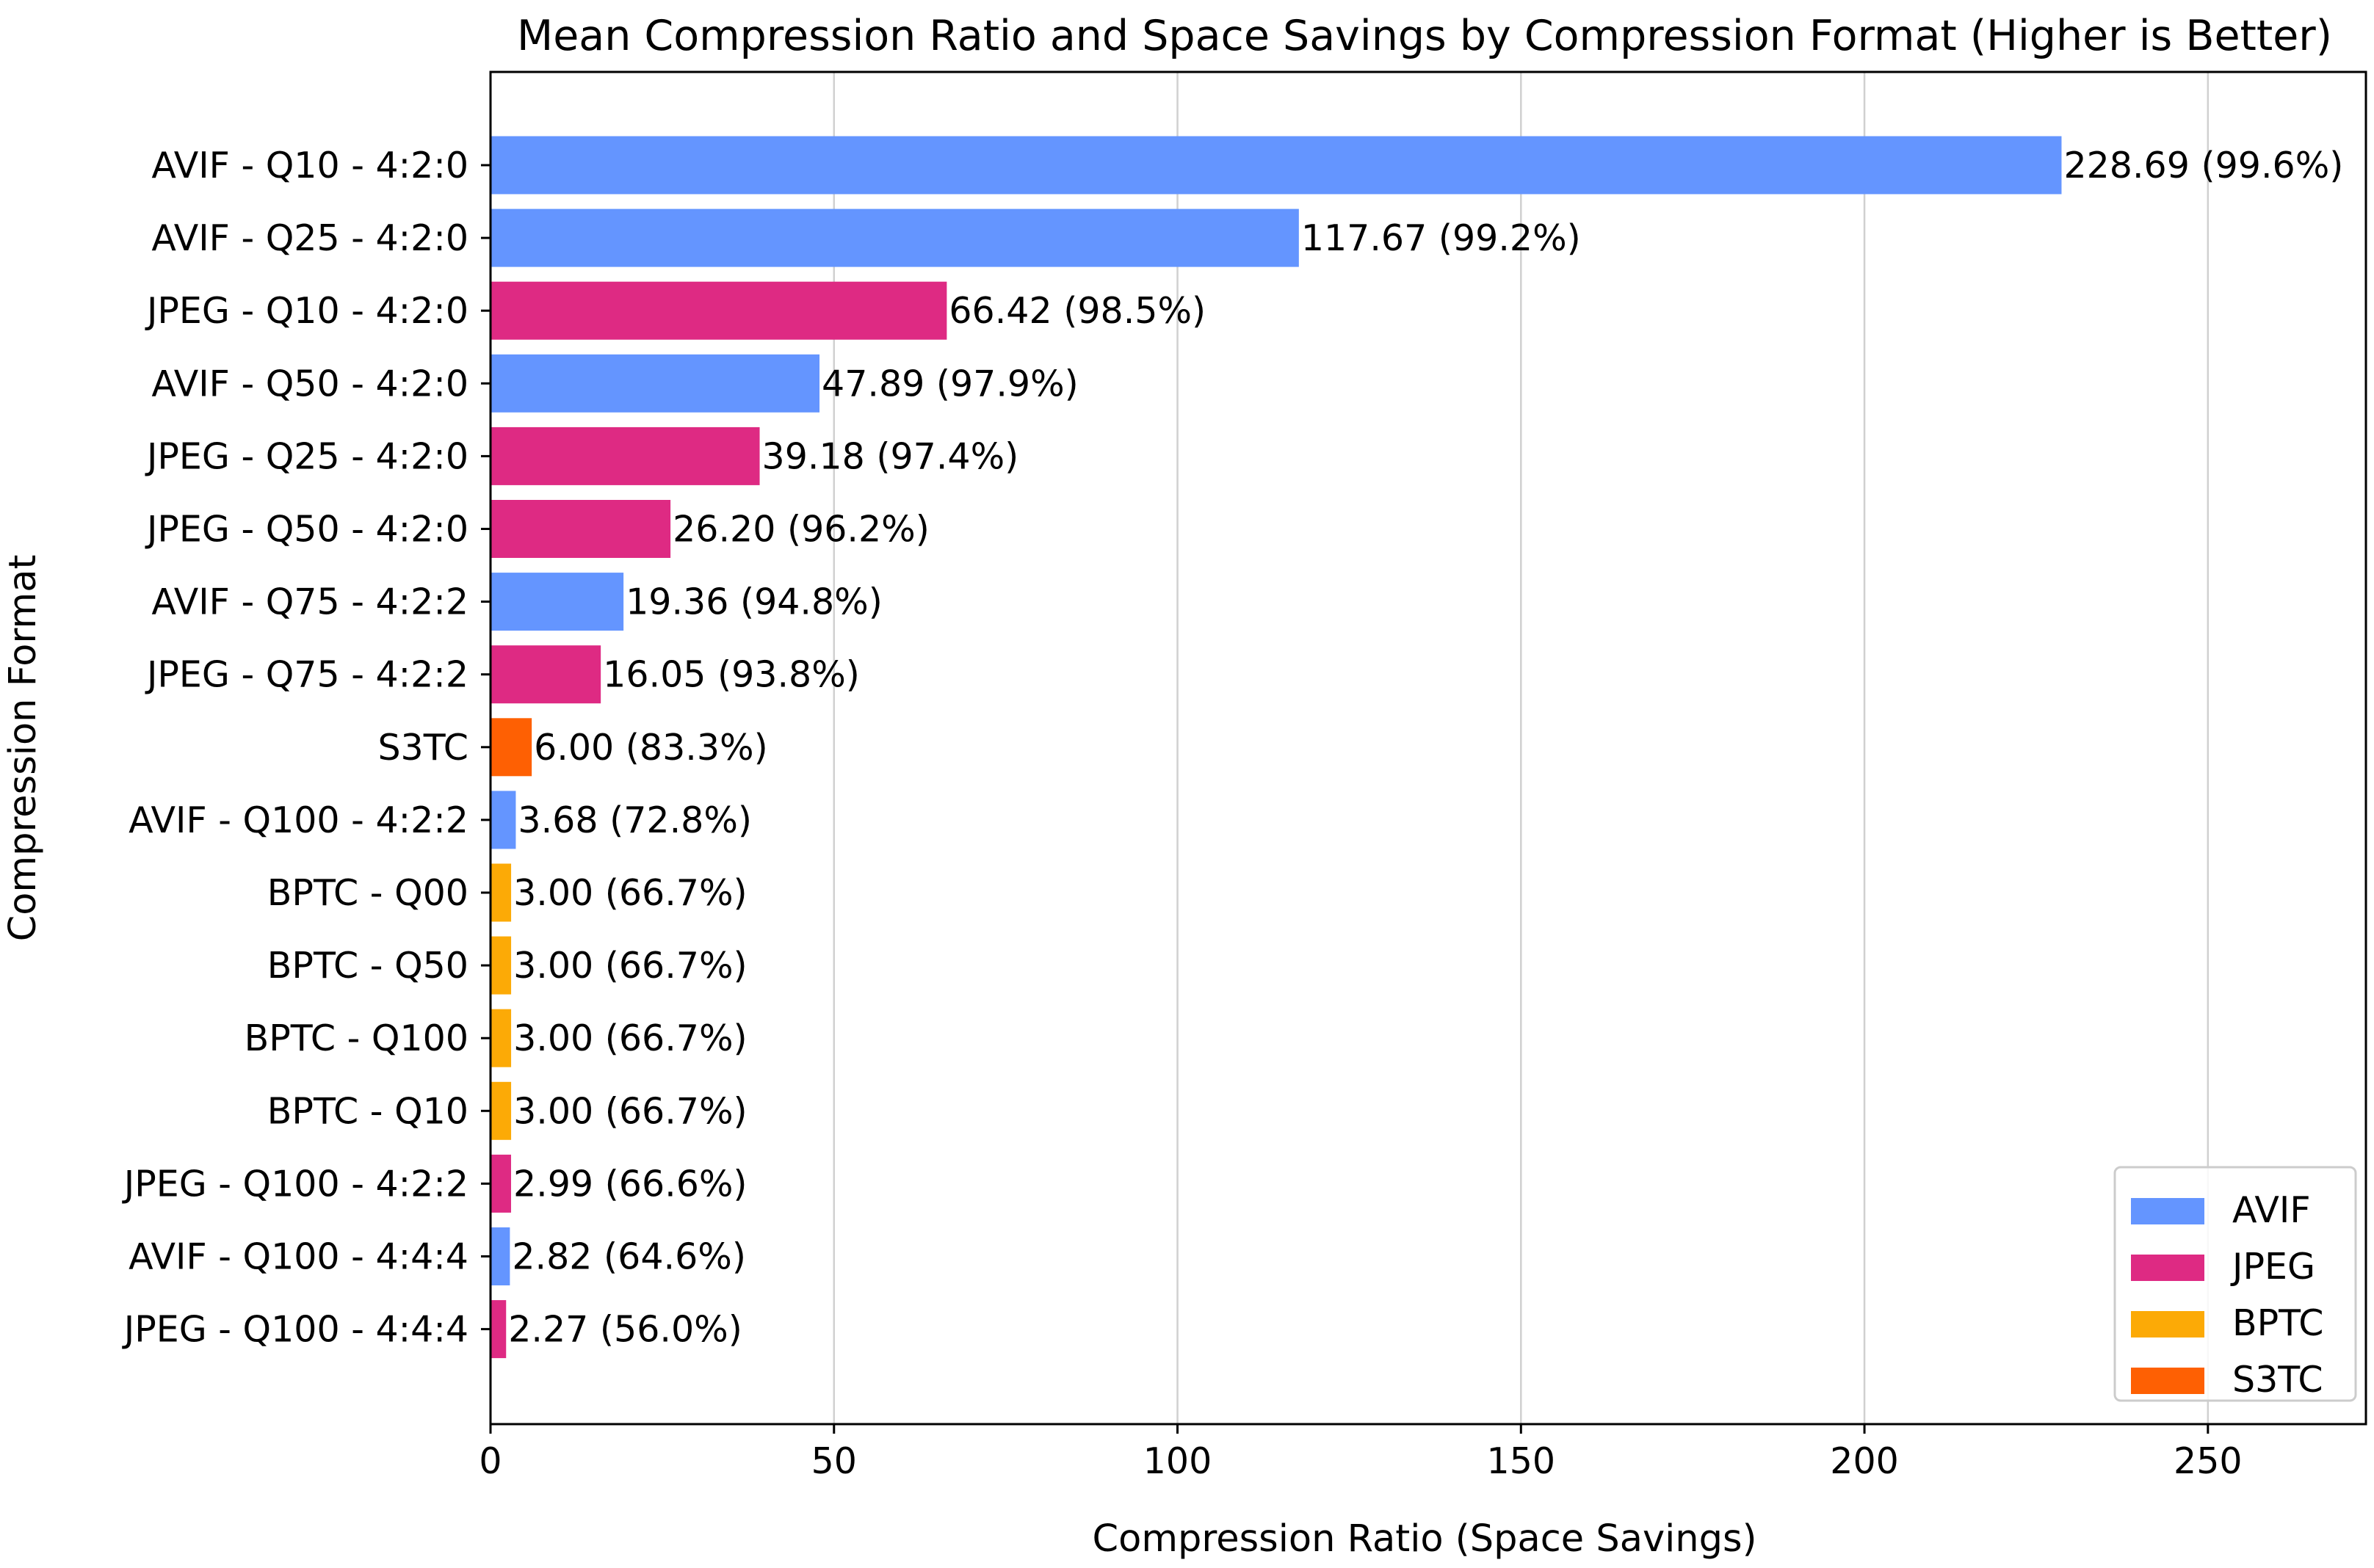  Describe the element at coordinates (306, 311) in the screenshot. I see `y-tick-label: JPEG - Q10 - 4:2:0` at that location.